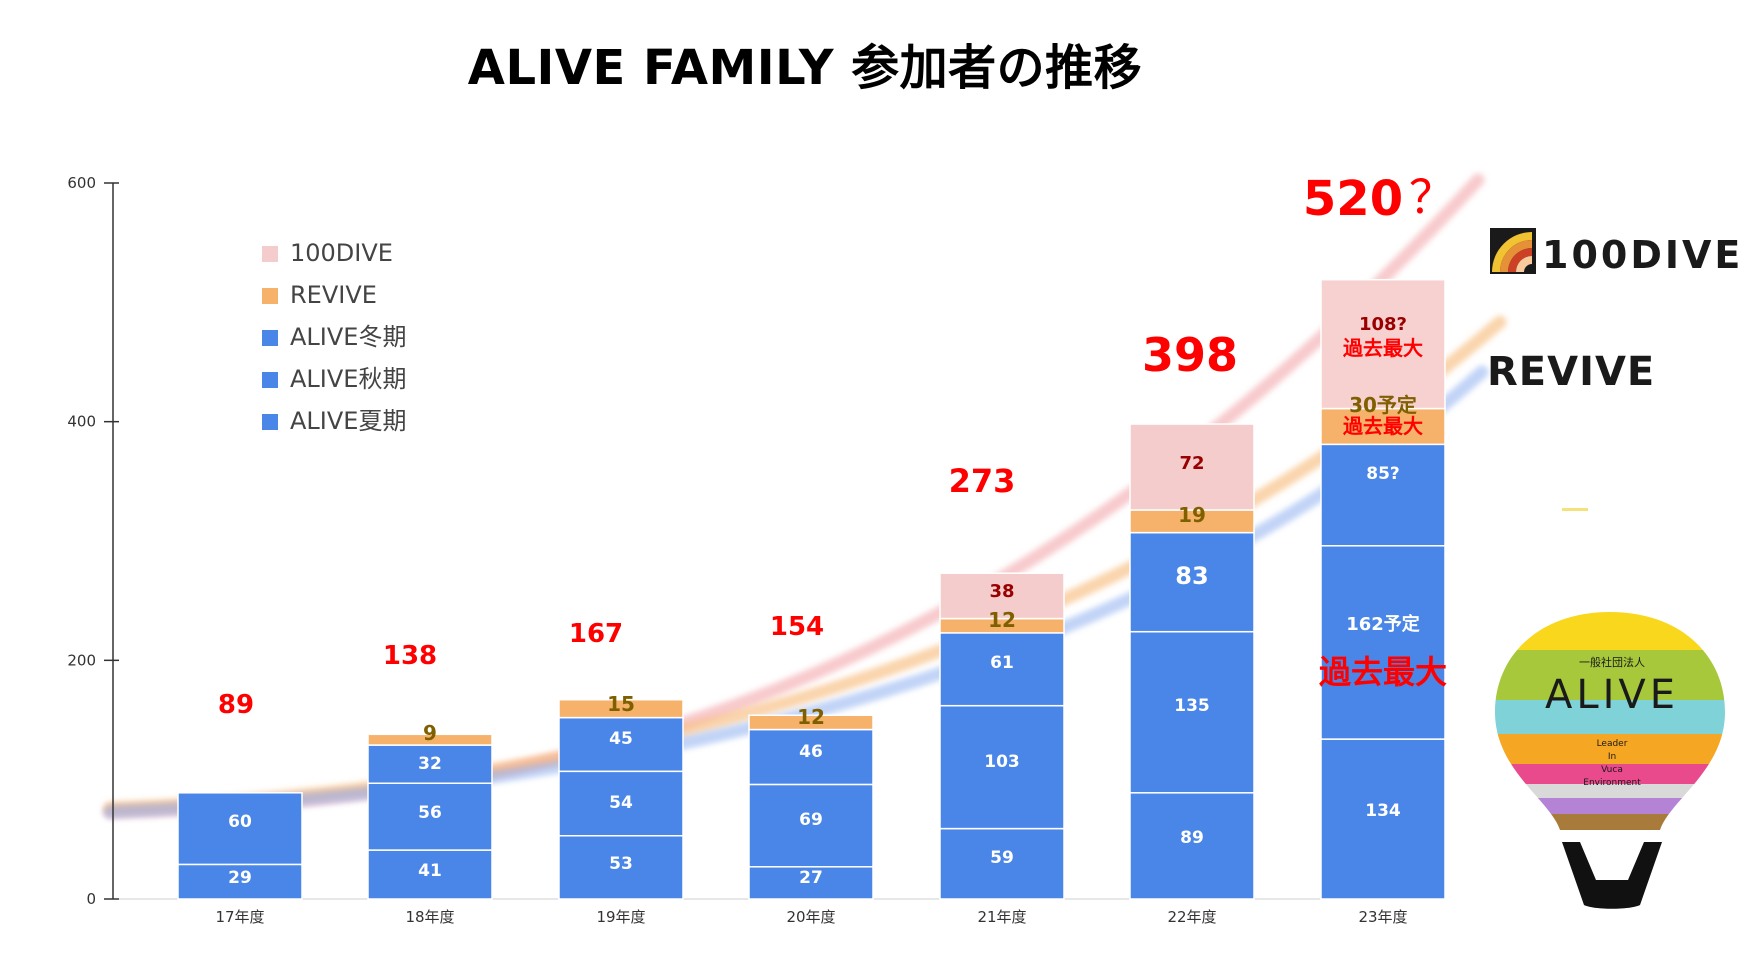  I want to click on segment-label-REVIVE-21年度: 12, so click(1002, 620).